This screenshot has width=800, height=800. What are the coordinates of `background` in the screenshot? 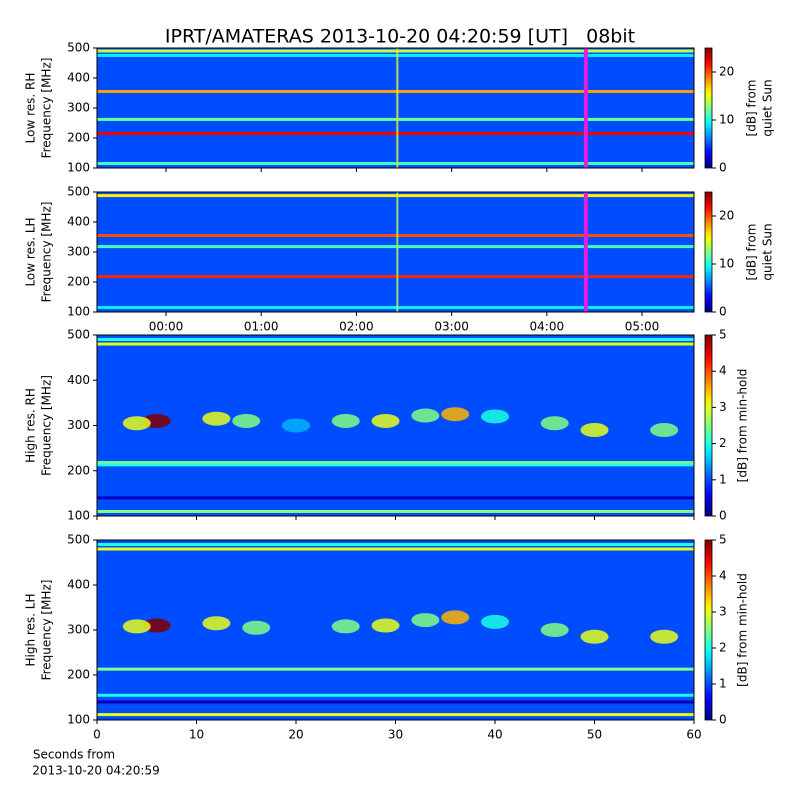 It's located at (395, 252).